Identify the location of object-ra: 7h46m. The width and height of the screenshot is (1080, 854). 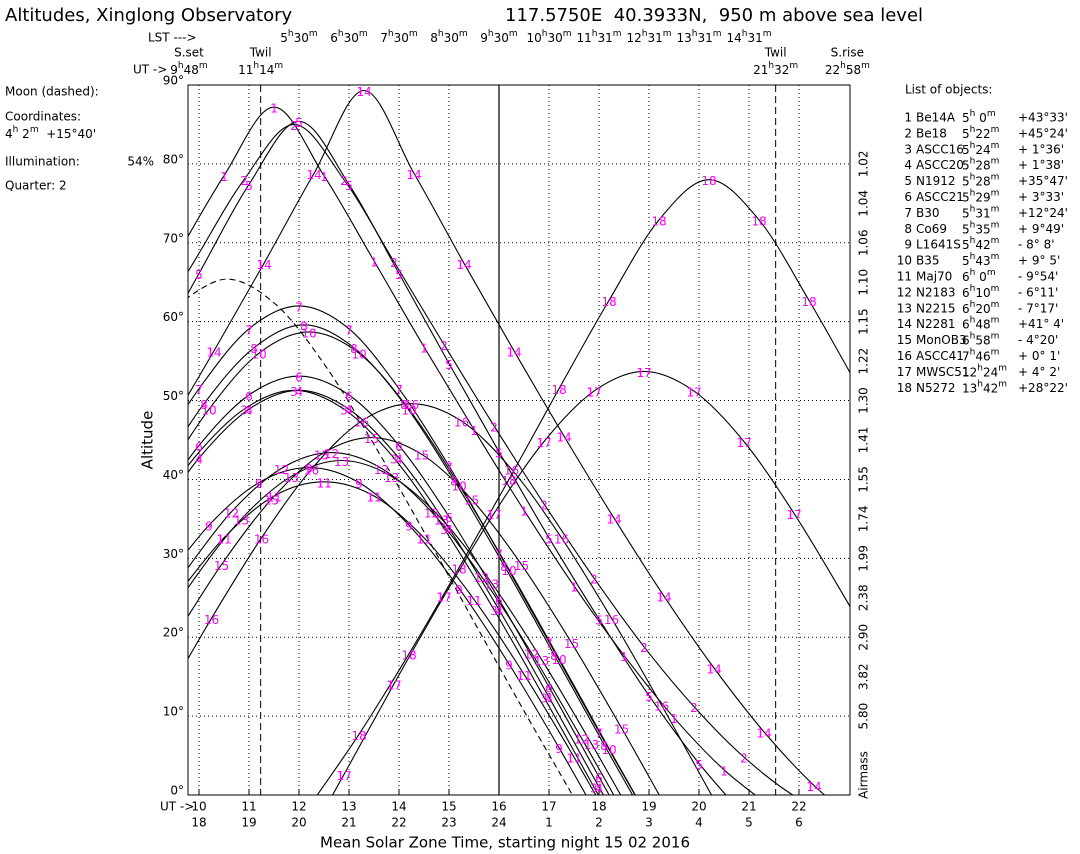
(980, 355).